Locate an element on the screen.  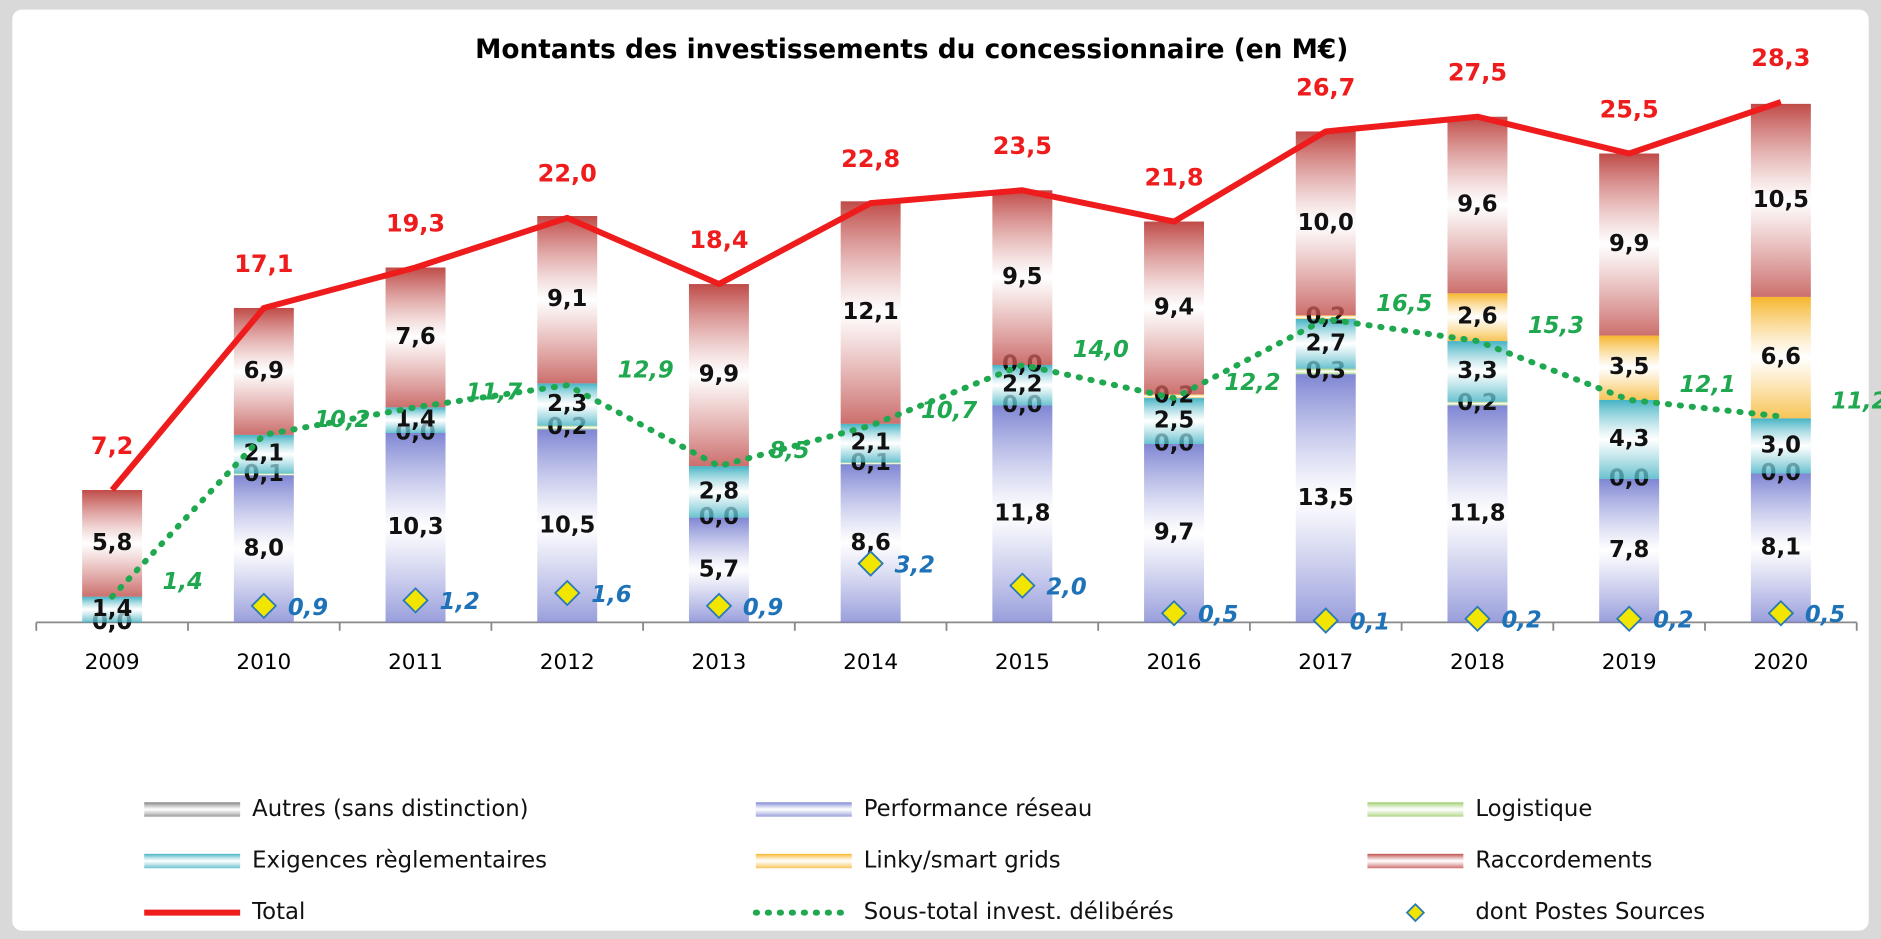
data-label: 9,1 is located at coordinates (567, 299).